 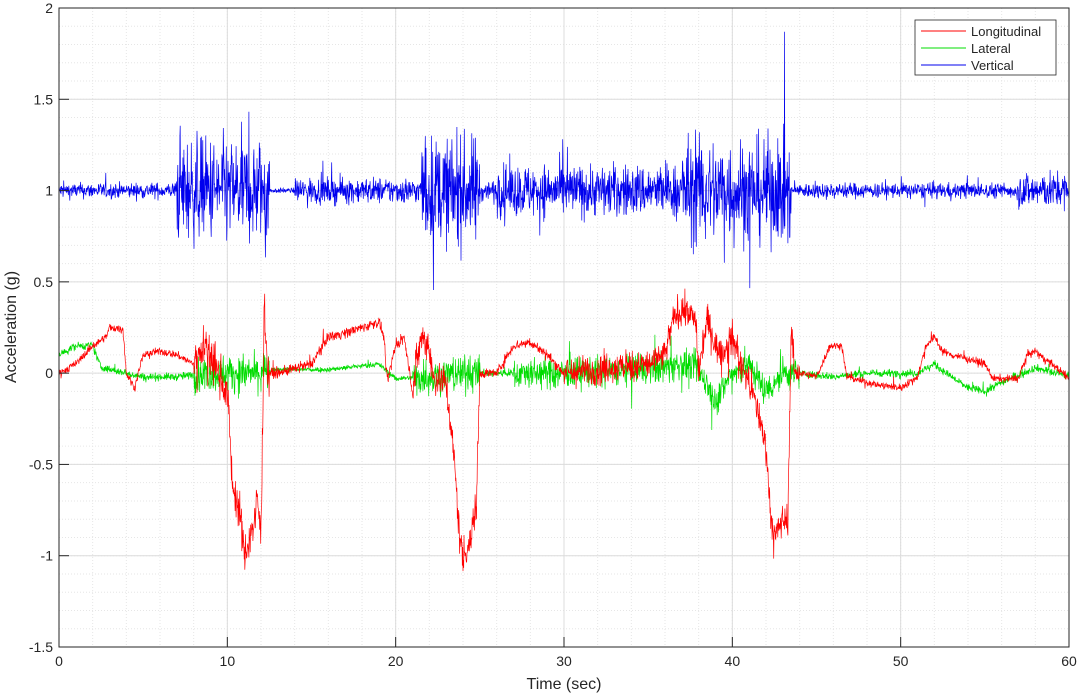 What do you see at coordinates (49, 8) in the screenshot?
I see `y-tick-label: 2` at bounding box center [49, 8].